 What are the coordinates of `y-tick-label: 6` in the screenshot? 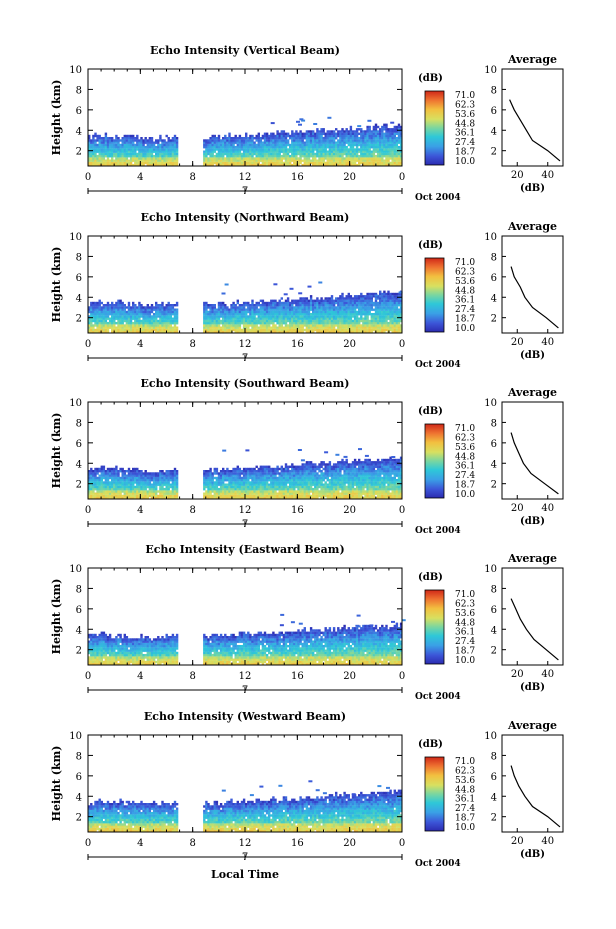 It's located at (79, 278).